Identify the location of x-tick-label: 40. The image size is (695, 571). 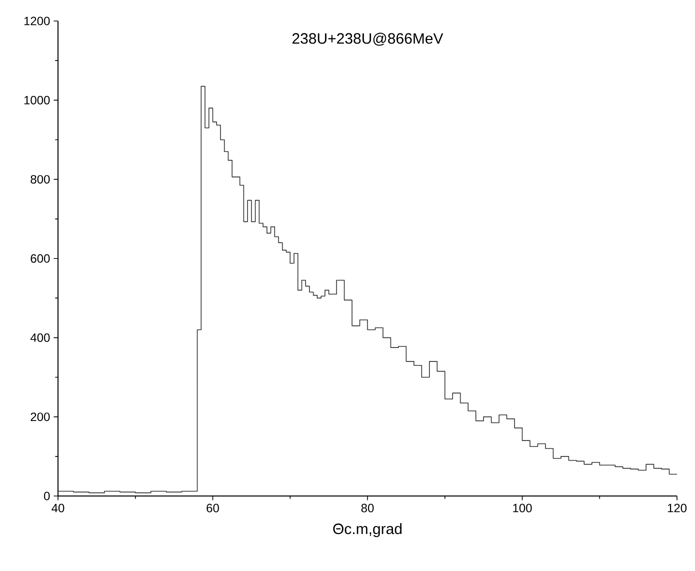
(58, 508).